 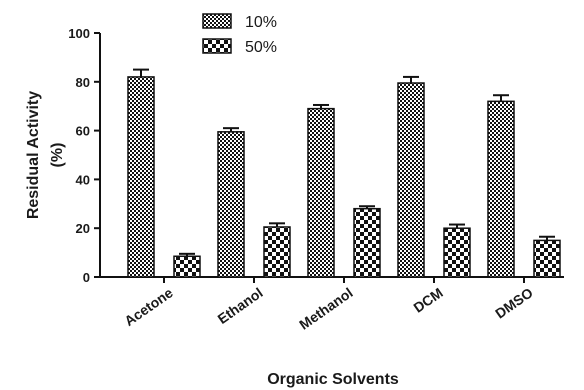 What do you see at coordinates (141, 177) in the screenshot?
I see `bar-acetone-10pct` at bounding box center [141, 177].